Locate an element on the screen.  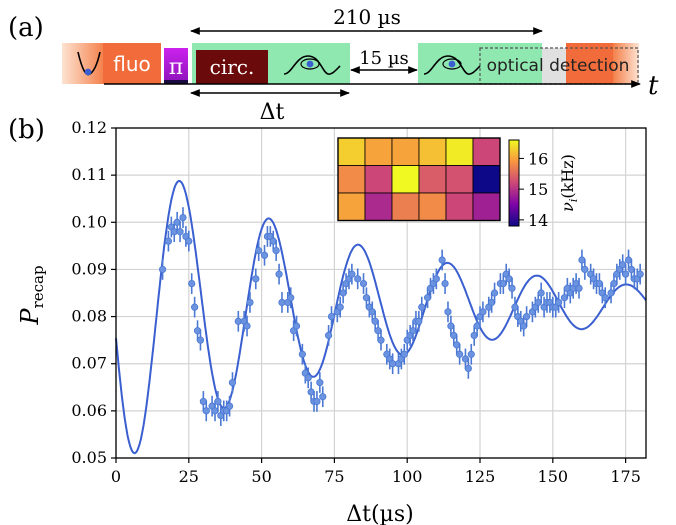
x-tick-label: 150 is located at coordinates (553, 476).